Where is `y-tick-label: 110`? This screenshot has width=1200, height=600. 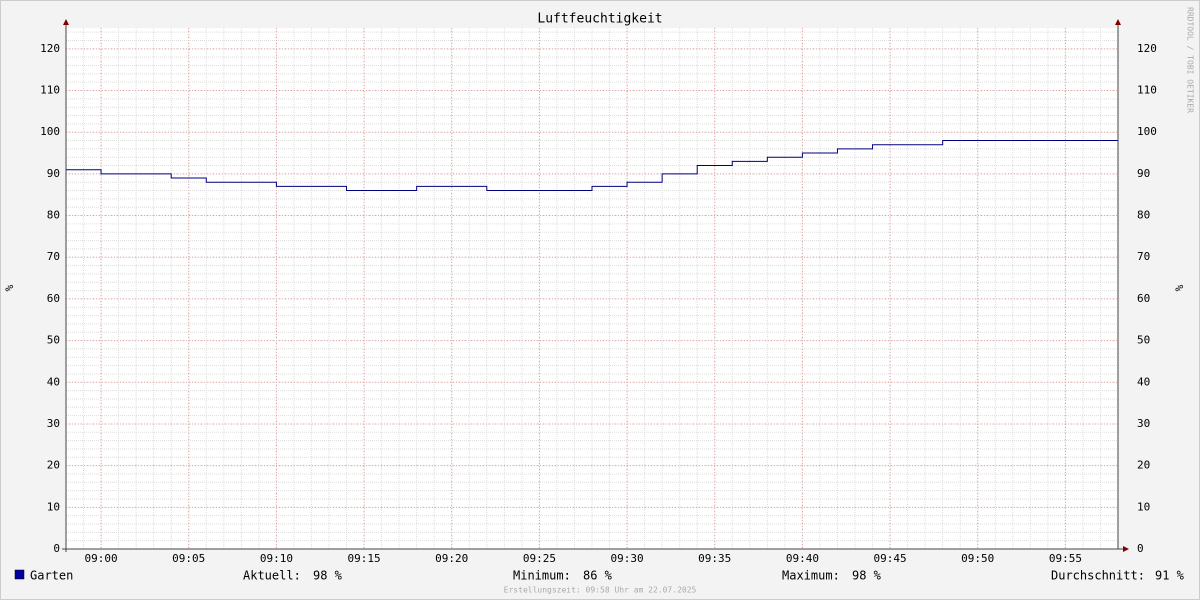
y-tick-label: 110 is located at coordinates (50, 90).